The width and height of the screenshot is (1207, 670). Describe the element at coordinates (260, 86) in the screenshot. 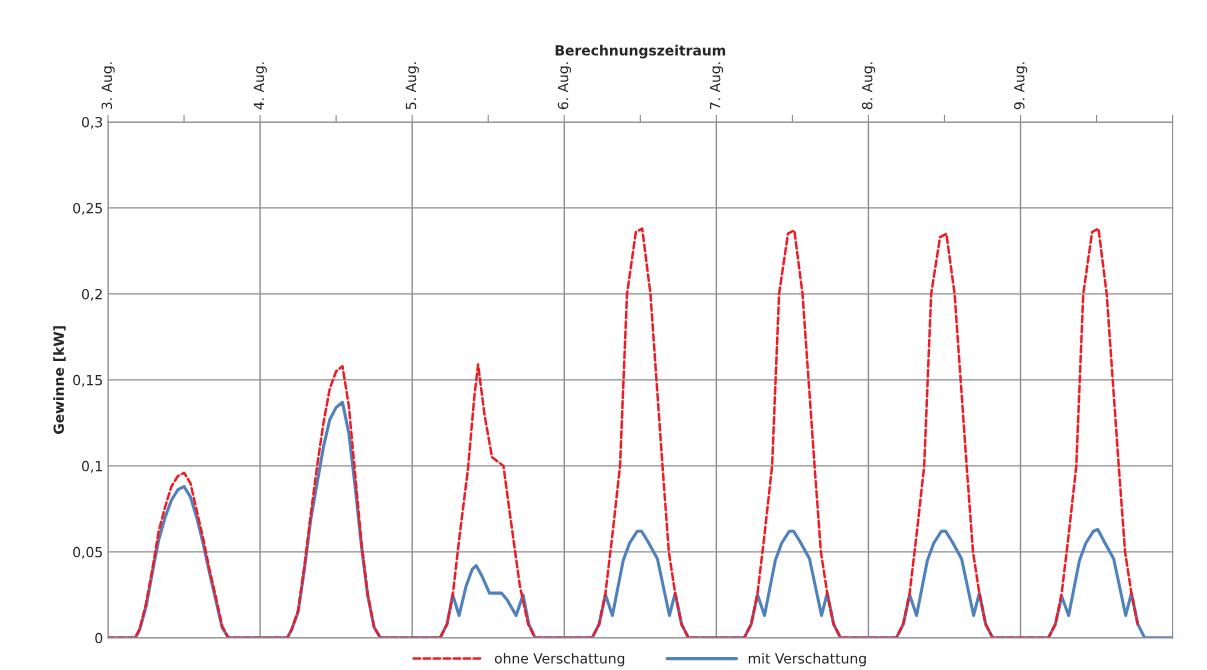

I see `x-tick-label: 4. Aug.` at that location.